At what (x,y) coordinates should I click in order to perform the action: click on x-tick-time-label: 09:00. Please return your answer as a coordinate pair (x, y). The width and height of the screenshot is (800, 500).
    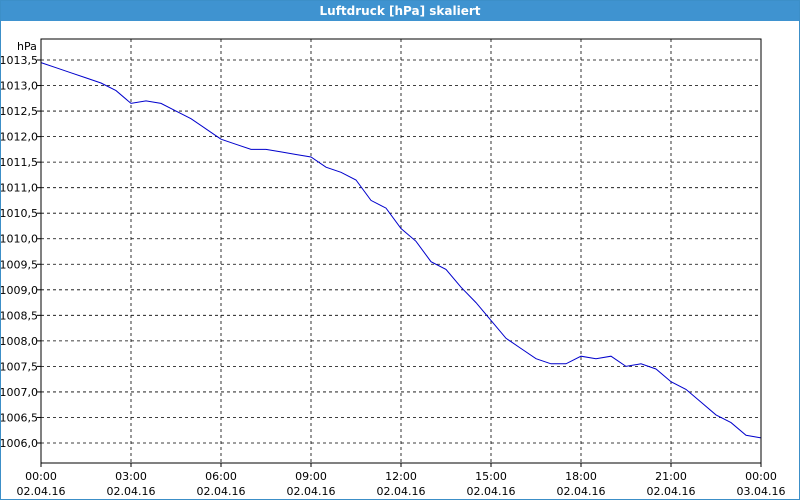
    Looking at the image, I should click on (311, 476).